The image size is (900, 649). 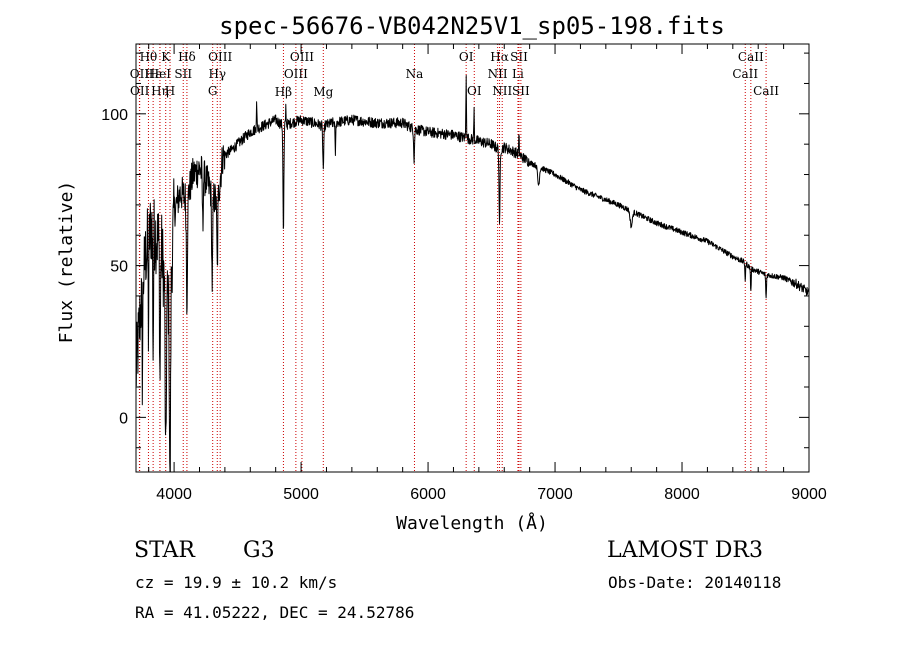 I want to click on marker-label: HeI, so click(x=160, y=74).